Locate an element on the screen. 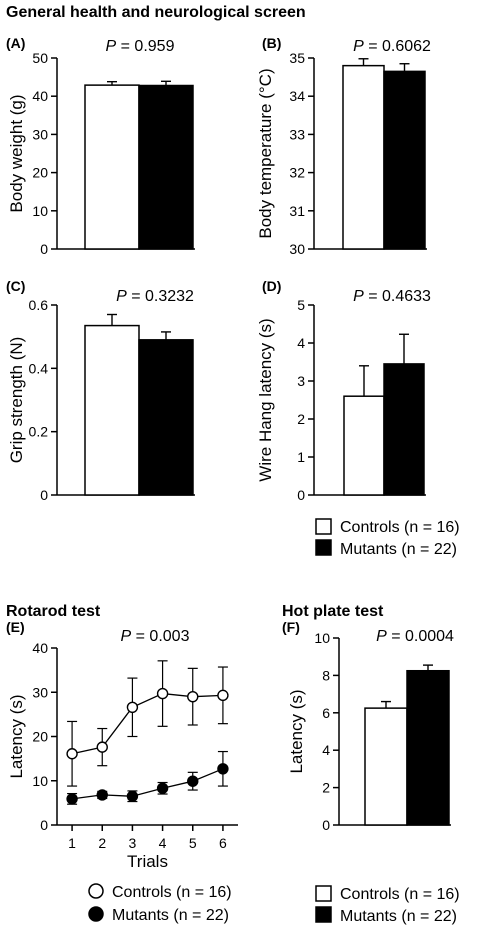  legend-bars-bottom: Controls (n = 16) Mutants (n = 22) is located at coordinates (387, 905).